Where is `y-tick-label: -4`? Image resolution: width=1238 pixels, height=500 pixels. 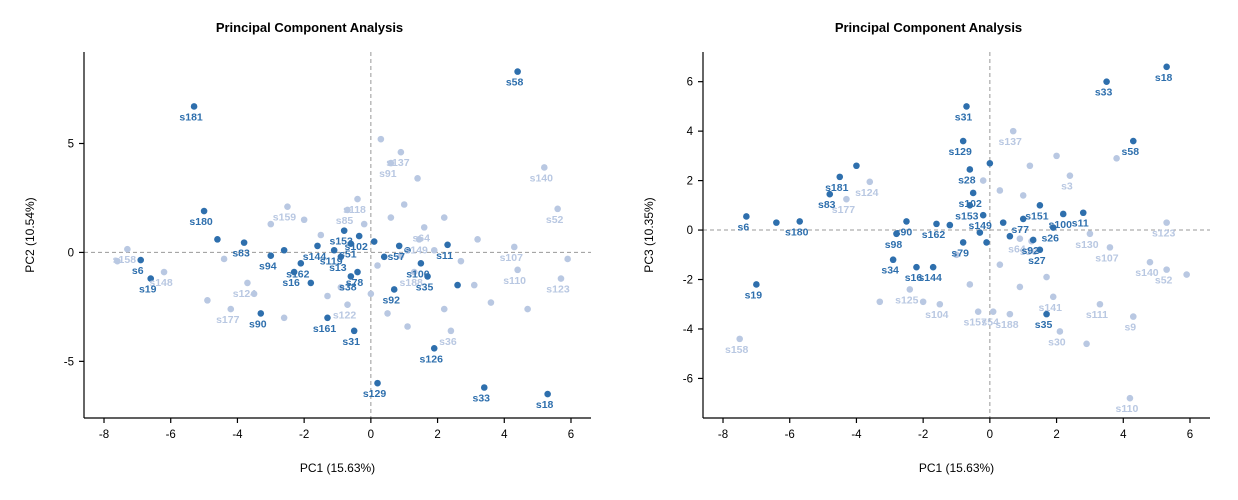 y-tick-label: -4 is located at coordinates (688, 330).